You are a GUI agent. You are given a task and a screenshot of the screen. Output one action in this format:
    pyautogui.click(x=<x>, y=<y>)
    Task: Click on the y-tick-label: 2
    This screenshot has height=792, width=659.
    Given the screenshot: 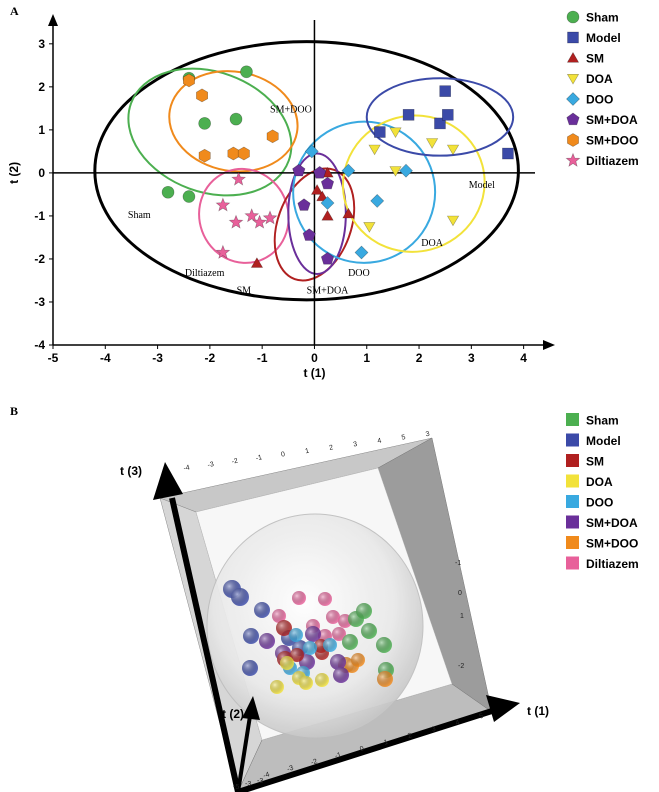 What is the action you would take?
    pyautogui.click(x=41, y=87)
    